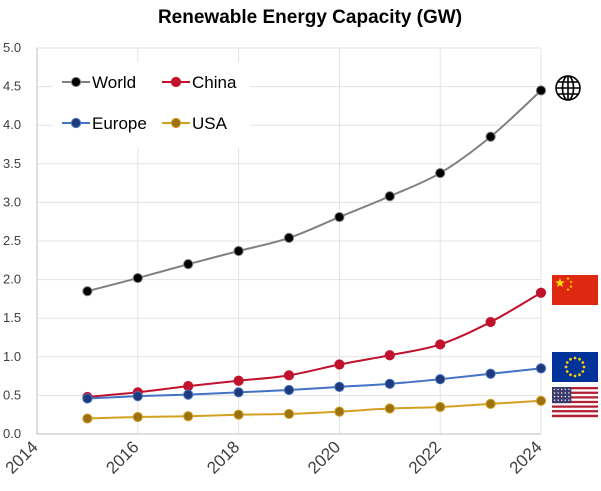 The image size is (601, 491). I want to click on x-tick-label: 2020, so click(324, 457).